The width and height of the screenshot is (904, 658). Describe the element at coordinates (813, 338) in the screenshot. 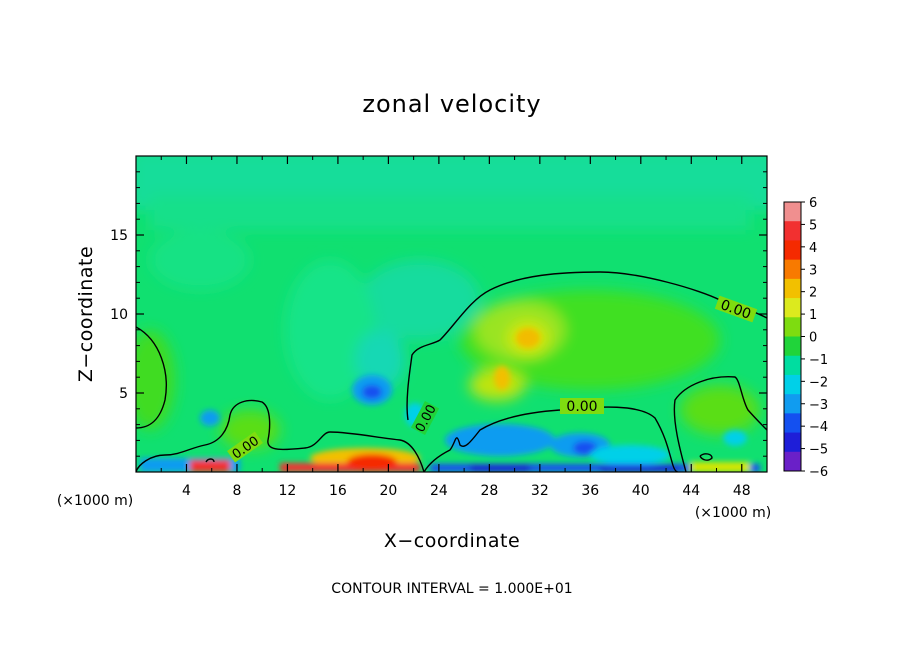

I see `colorbar-tick-label: 0` at that location.